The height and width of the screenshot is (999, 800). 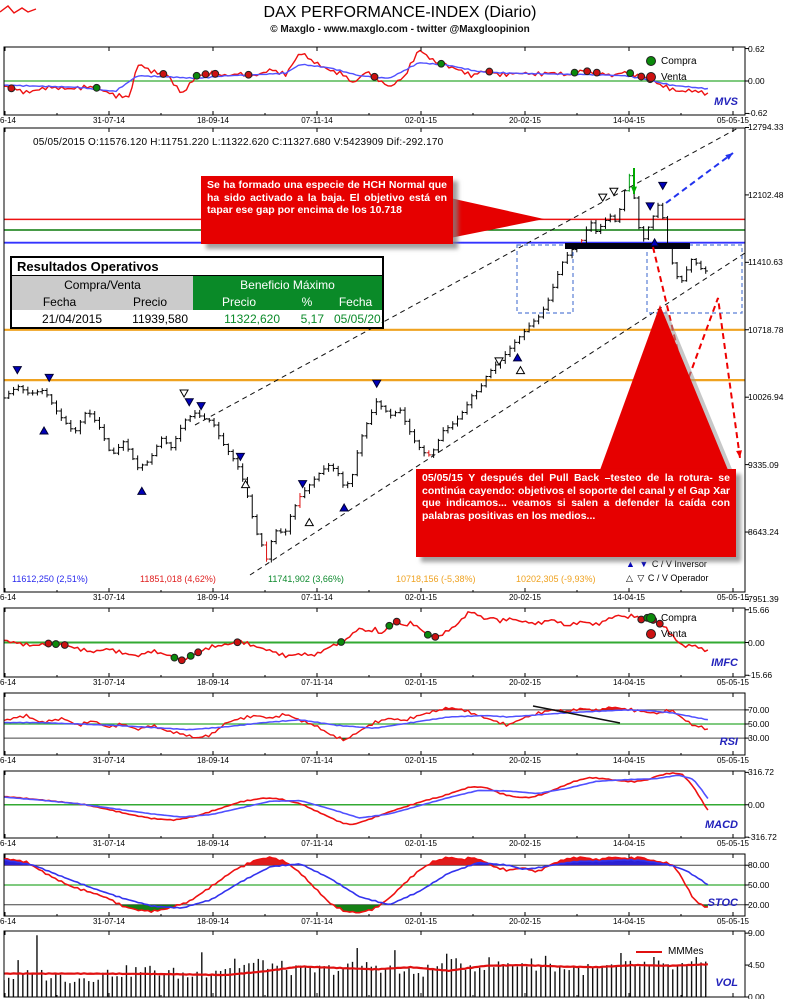 I want to click on col-precio2: Precio, so click(x=239, y=301).